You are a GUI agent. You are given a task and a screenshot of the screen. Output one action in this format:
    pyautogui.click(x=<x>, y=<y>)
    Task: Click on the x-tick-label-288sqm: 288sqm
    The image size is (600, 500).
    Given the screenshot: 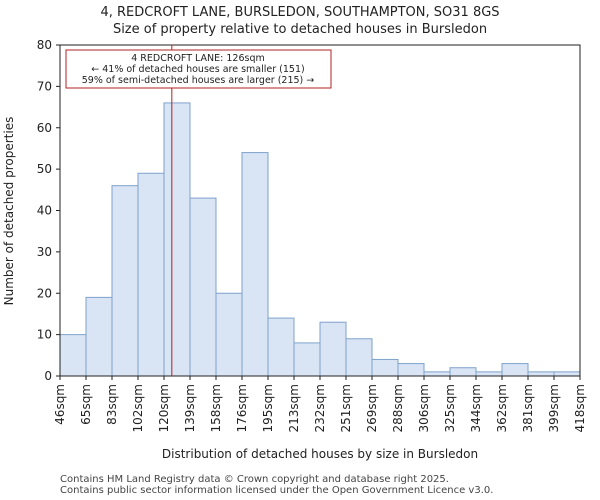 What is the action you would take?
    pyautogui.click(x=398, y=408)
    